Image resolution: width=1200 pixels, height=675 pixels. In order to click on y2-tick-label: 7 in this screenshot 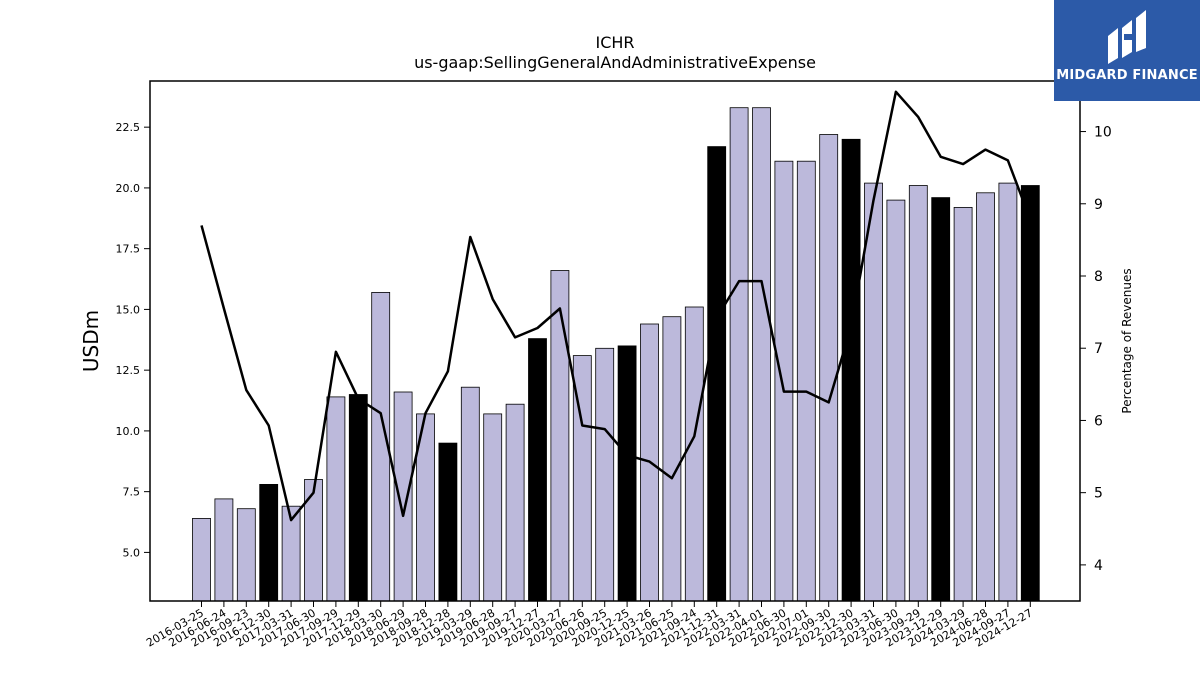, I will do `click(1098, 349)`.